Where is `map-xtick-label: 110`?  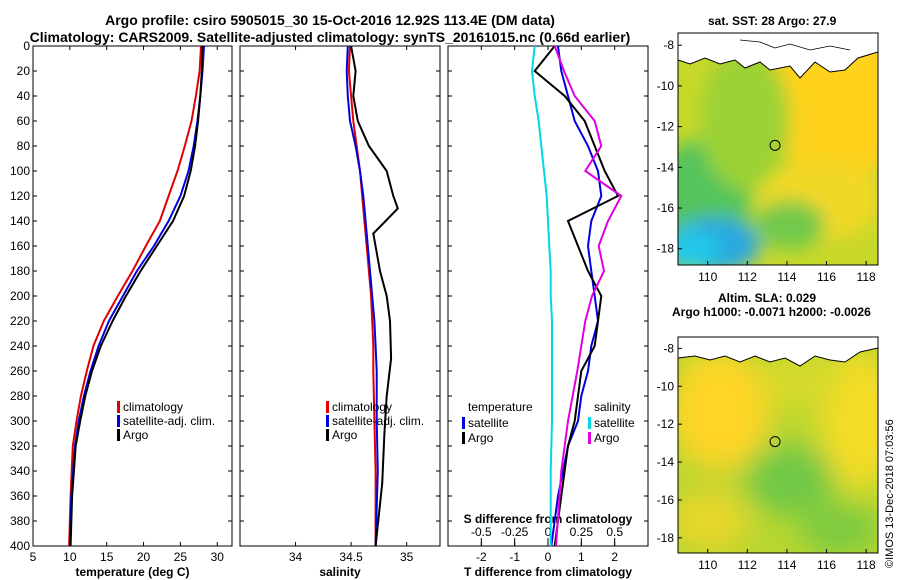 map-xtick-label: 110 is located at coordinates (707, 565).